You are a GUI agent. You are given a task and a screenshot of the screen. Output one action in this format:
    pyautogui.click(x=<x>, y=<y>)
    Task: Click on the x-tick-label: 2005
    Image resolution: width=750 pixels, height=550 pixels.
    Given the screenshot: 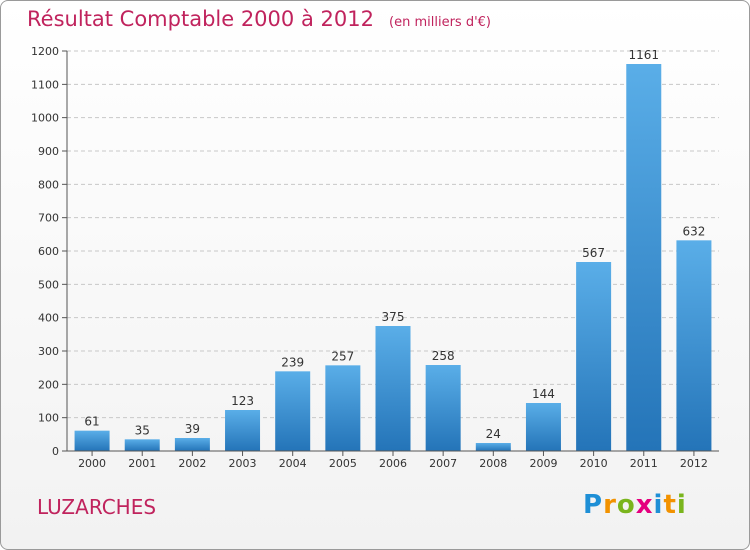 What is the action you would take?
    pyautogui.click(x=343, y=463)
    